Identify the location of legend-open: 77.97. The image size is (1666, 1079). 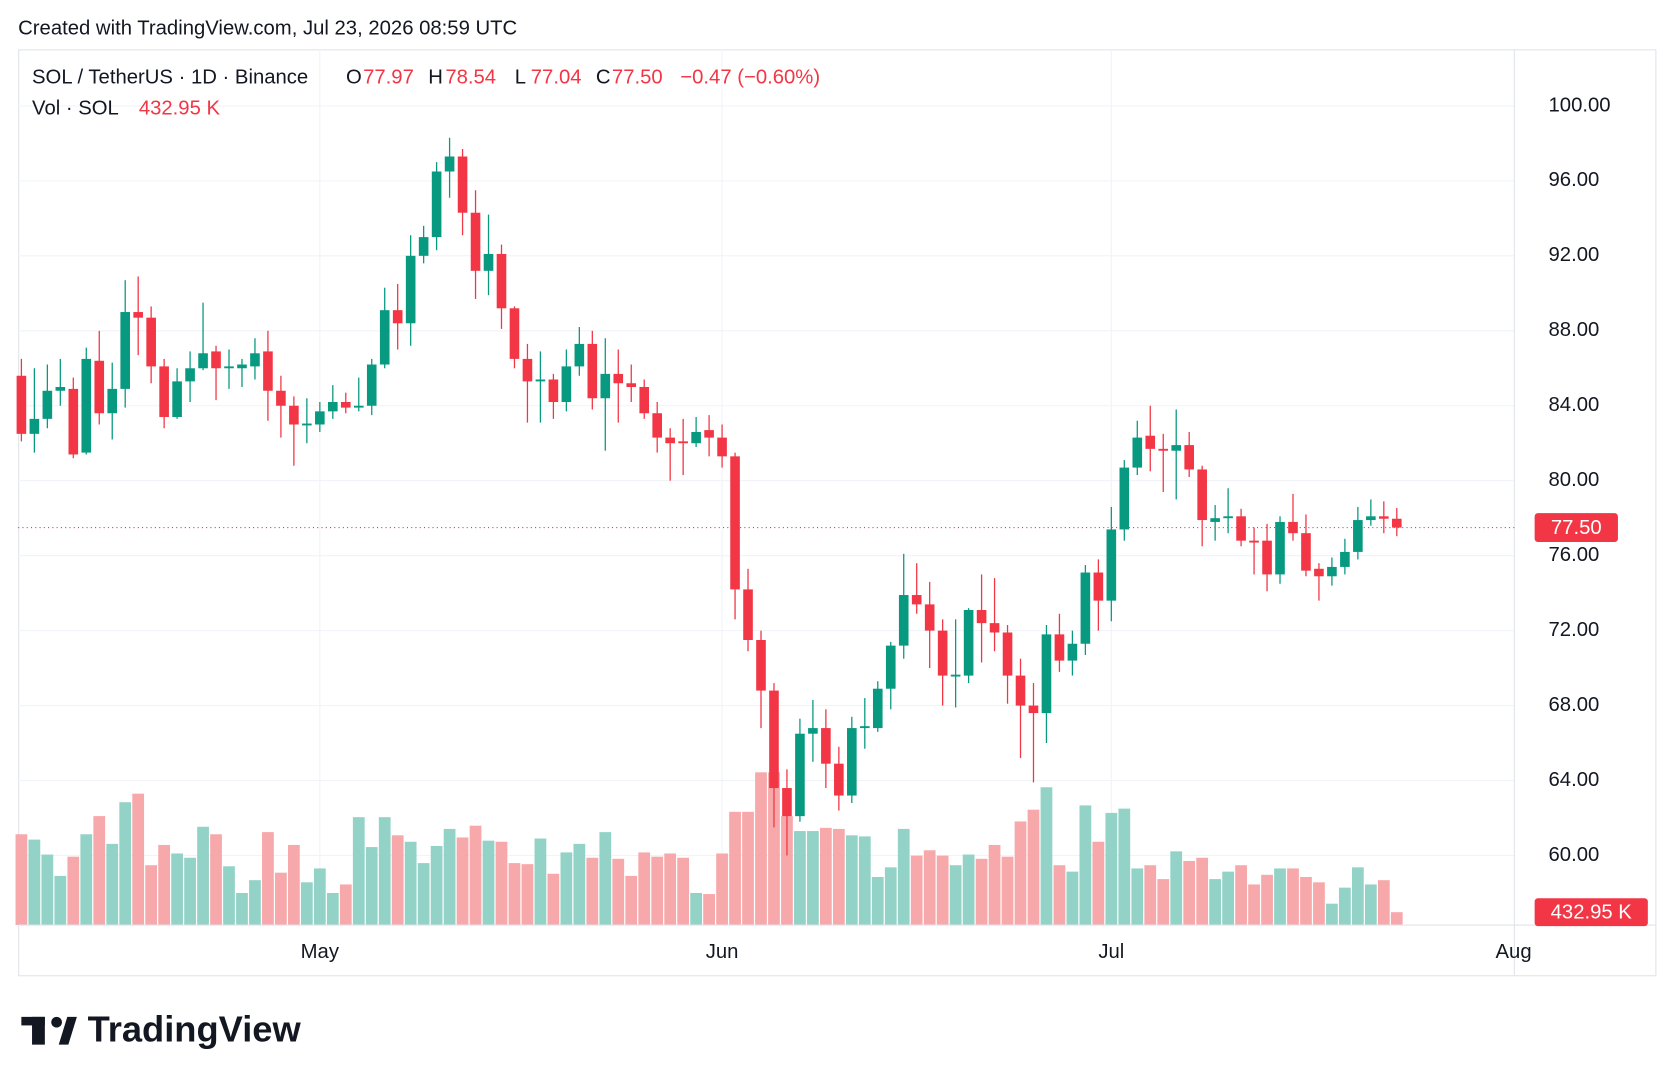
(388, 78).